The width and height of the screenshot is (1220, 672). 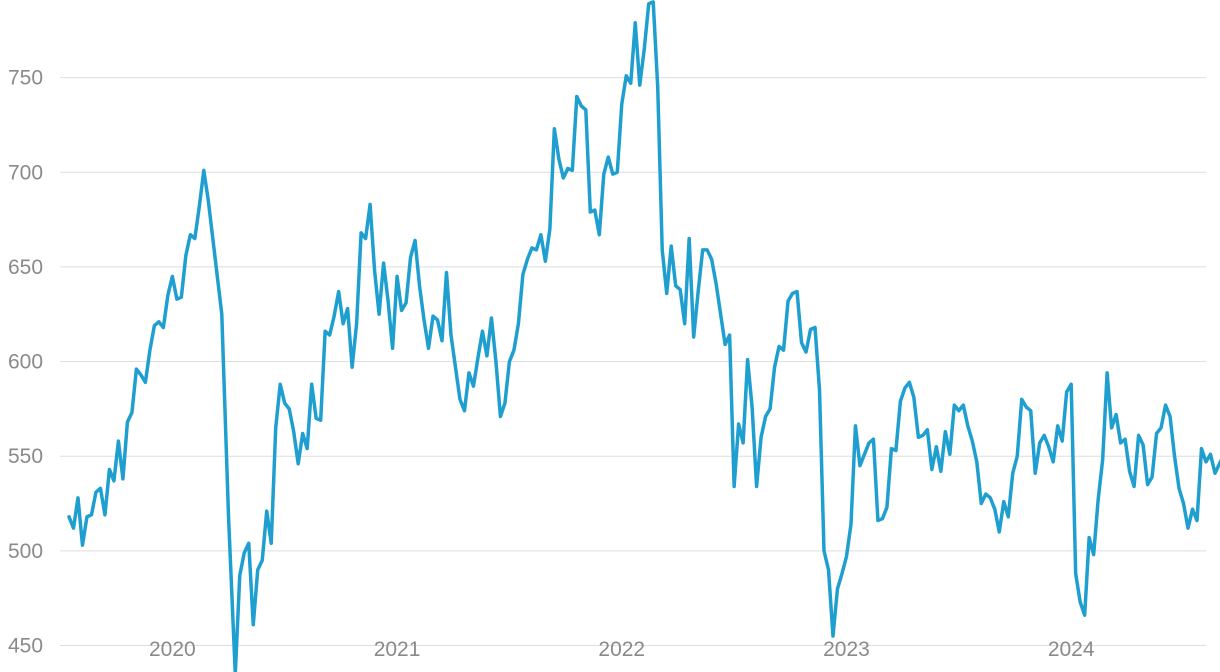 I want to click on y-axis-tick-labels: 450 500 550 600 650 700 750, so click(x=25, y=362).